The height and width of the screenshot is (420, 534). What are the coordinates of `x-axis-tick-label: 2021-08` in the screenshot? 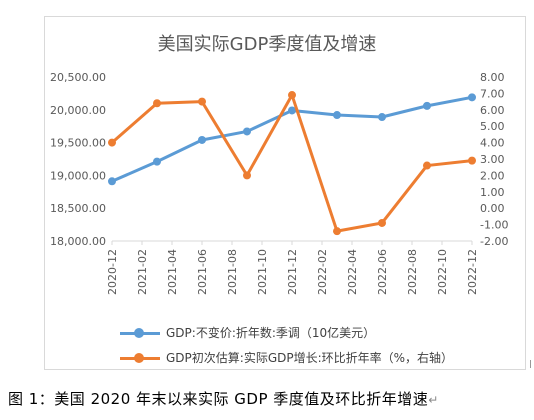 It's located at (232, 272).